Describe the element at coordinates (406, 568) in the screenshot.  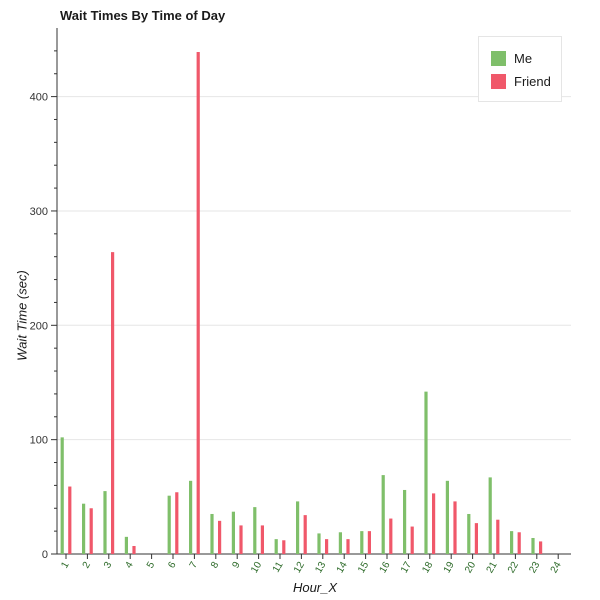
I see `x-tick-label: 17` at that location.